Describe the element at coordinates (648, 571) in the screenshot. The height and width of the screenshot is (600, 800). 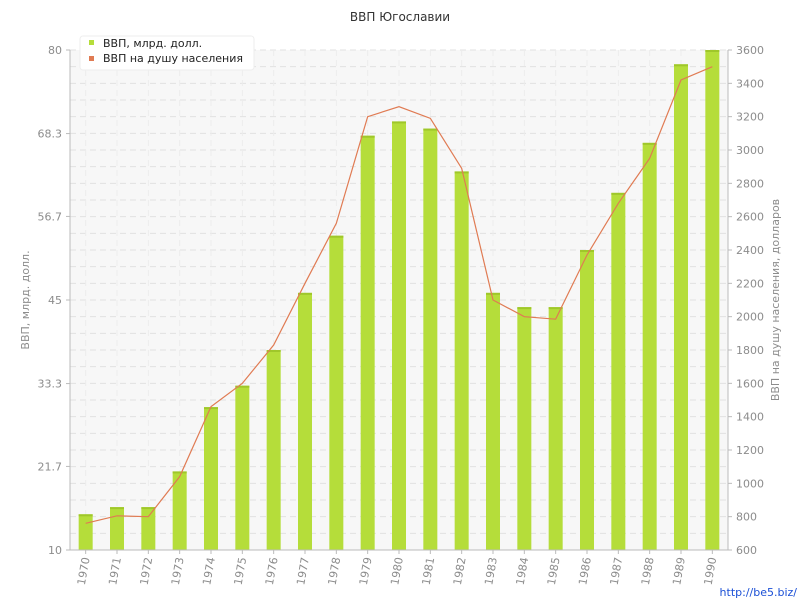
I see `x-tick-label: 1988` at that location.